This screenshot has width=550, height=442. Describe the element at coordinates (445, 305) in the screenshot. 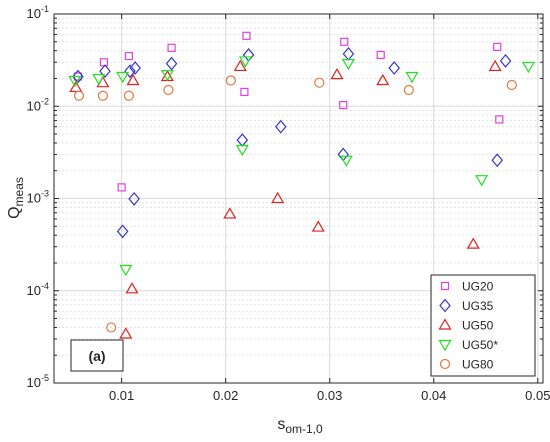

I see `legend-marker-ug35` at that location.